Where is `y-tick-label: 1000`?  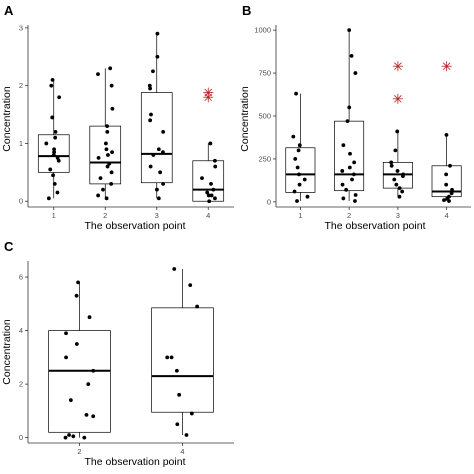 y-tick-label: 1000 is located at coordinates (262, 30).